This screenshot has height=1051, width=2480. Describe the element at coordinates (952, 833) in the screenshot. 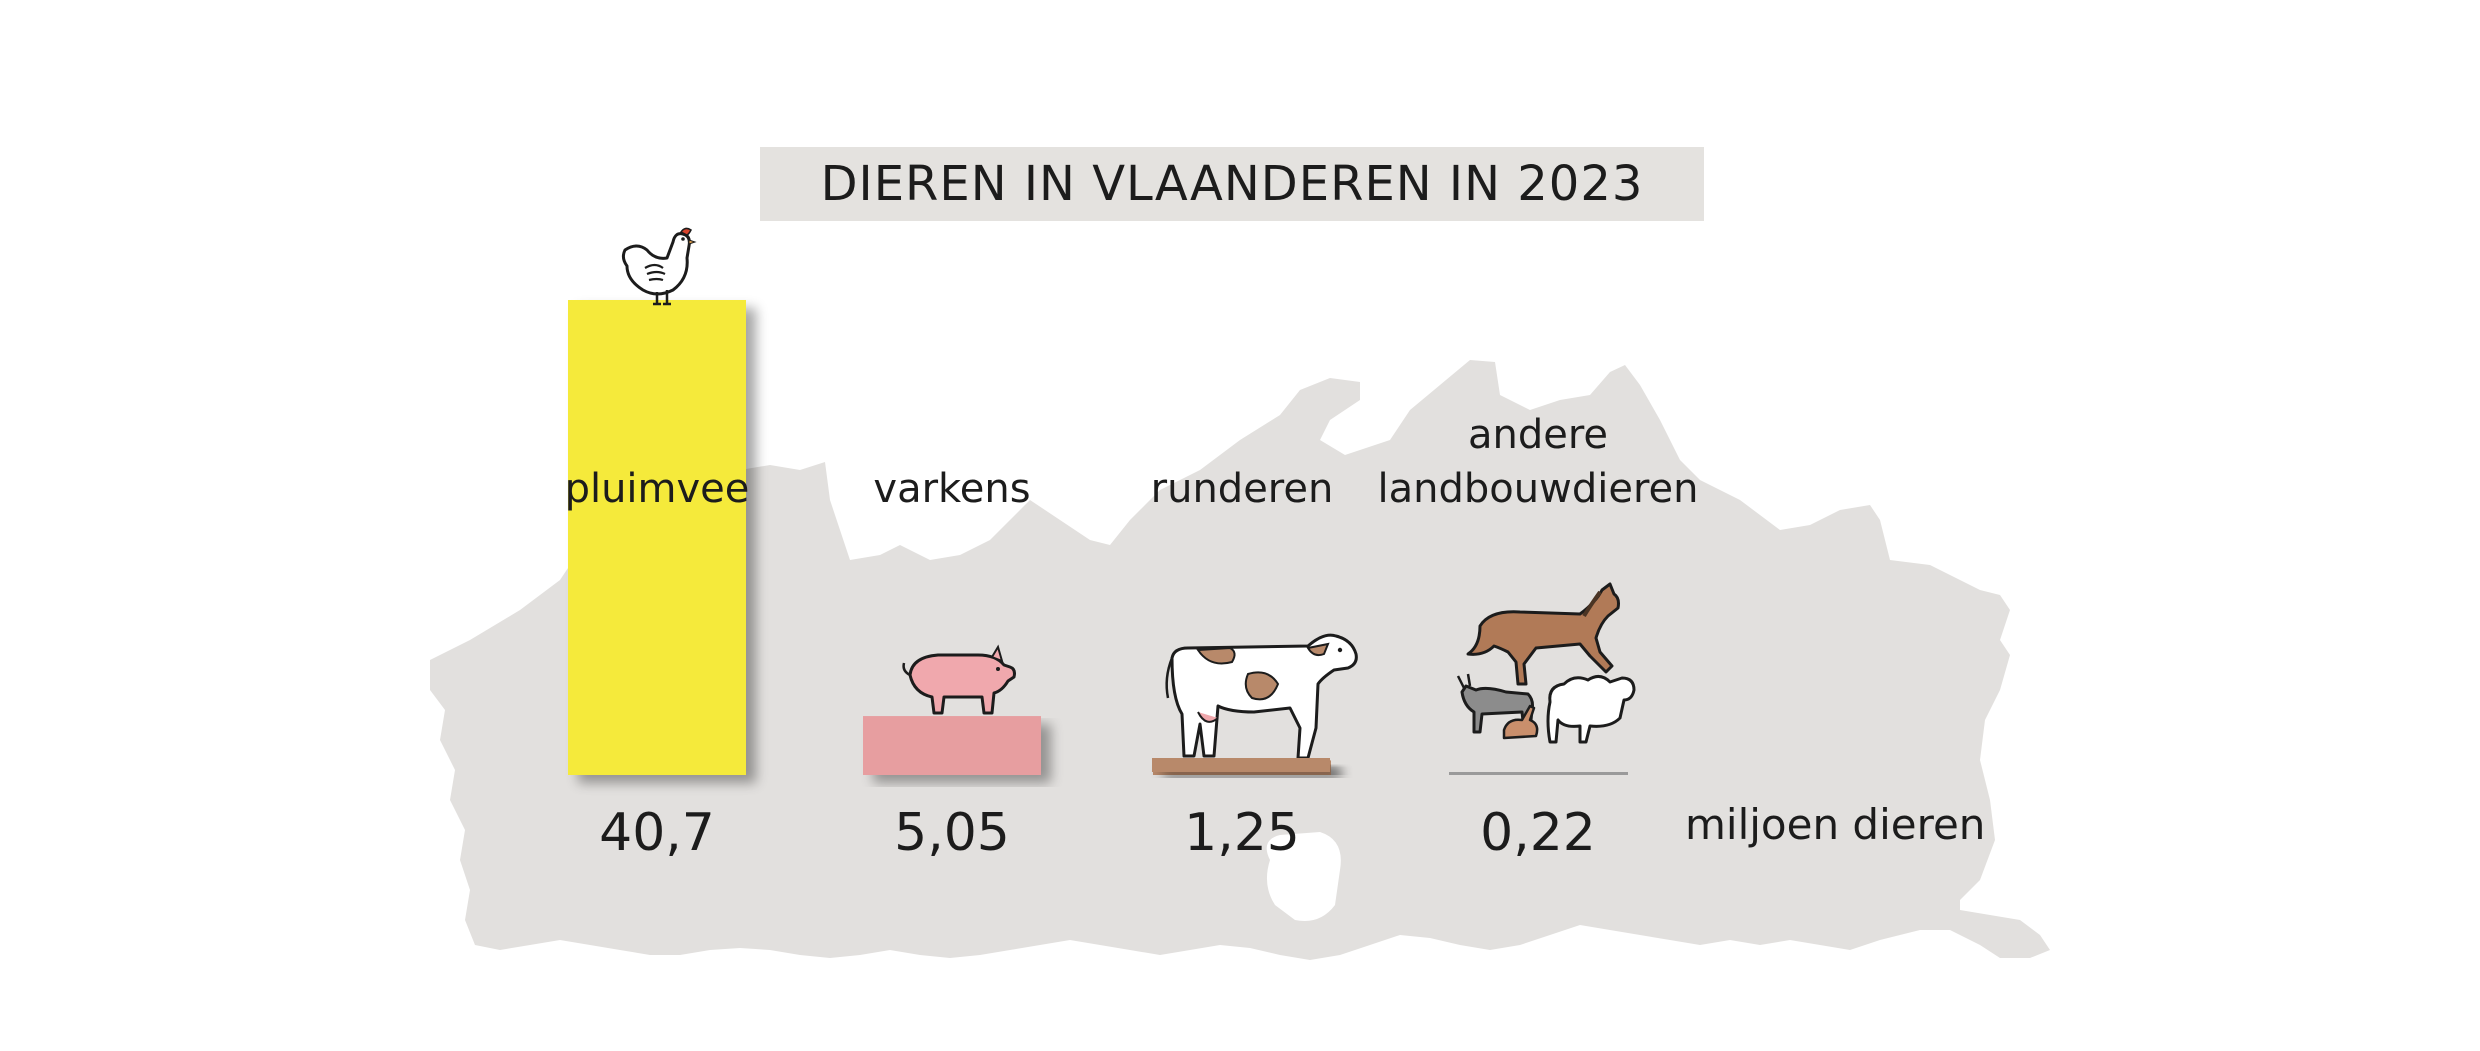

I see `value-label: 5,05` at that location.